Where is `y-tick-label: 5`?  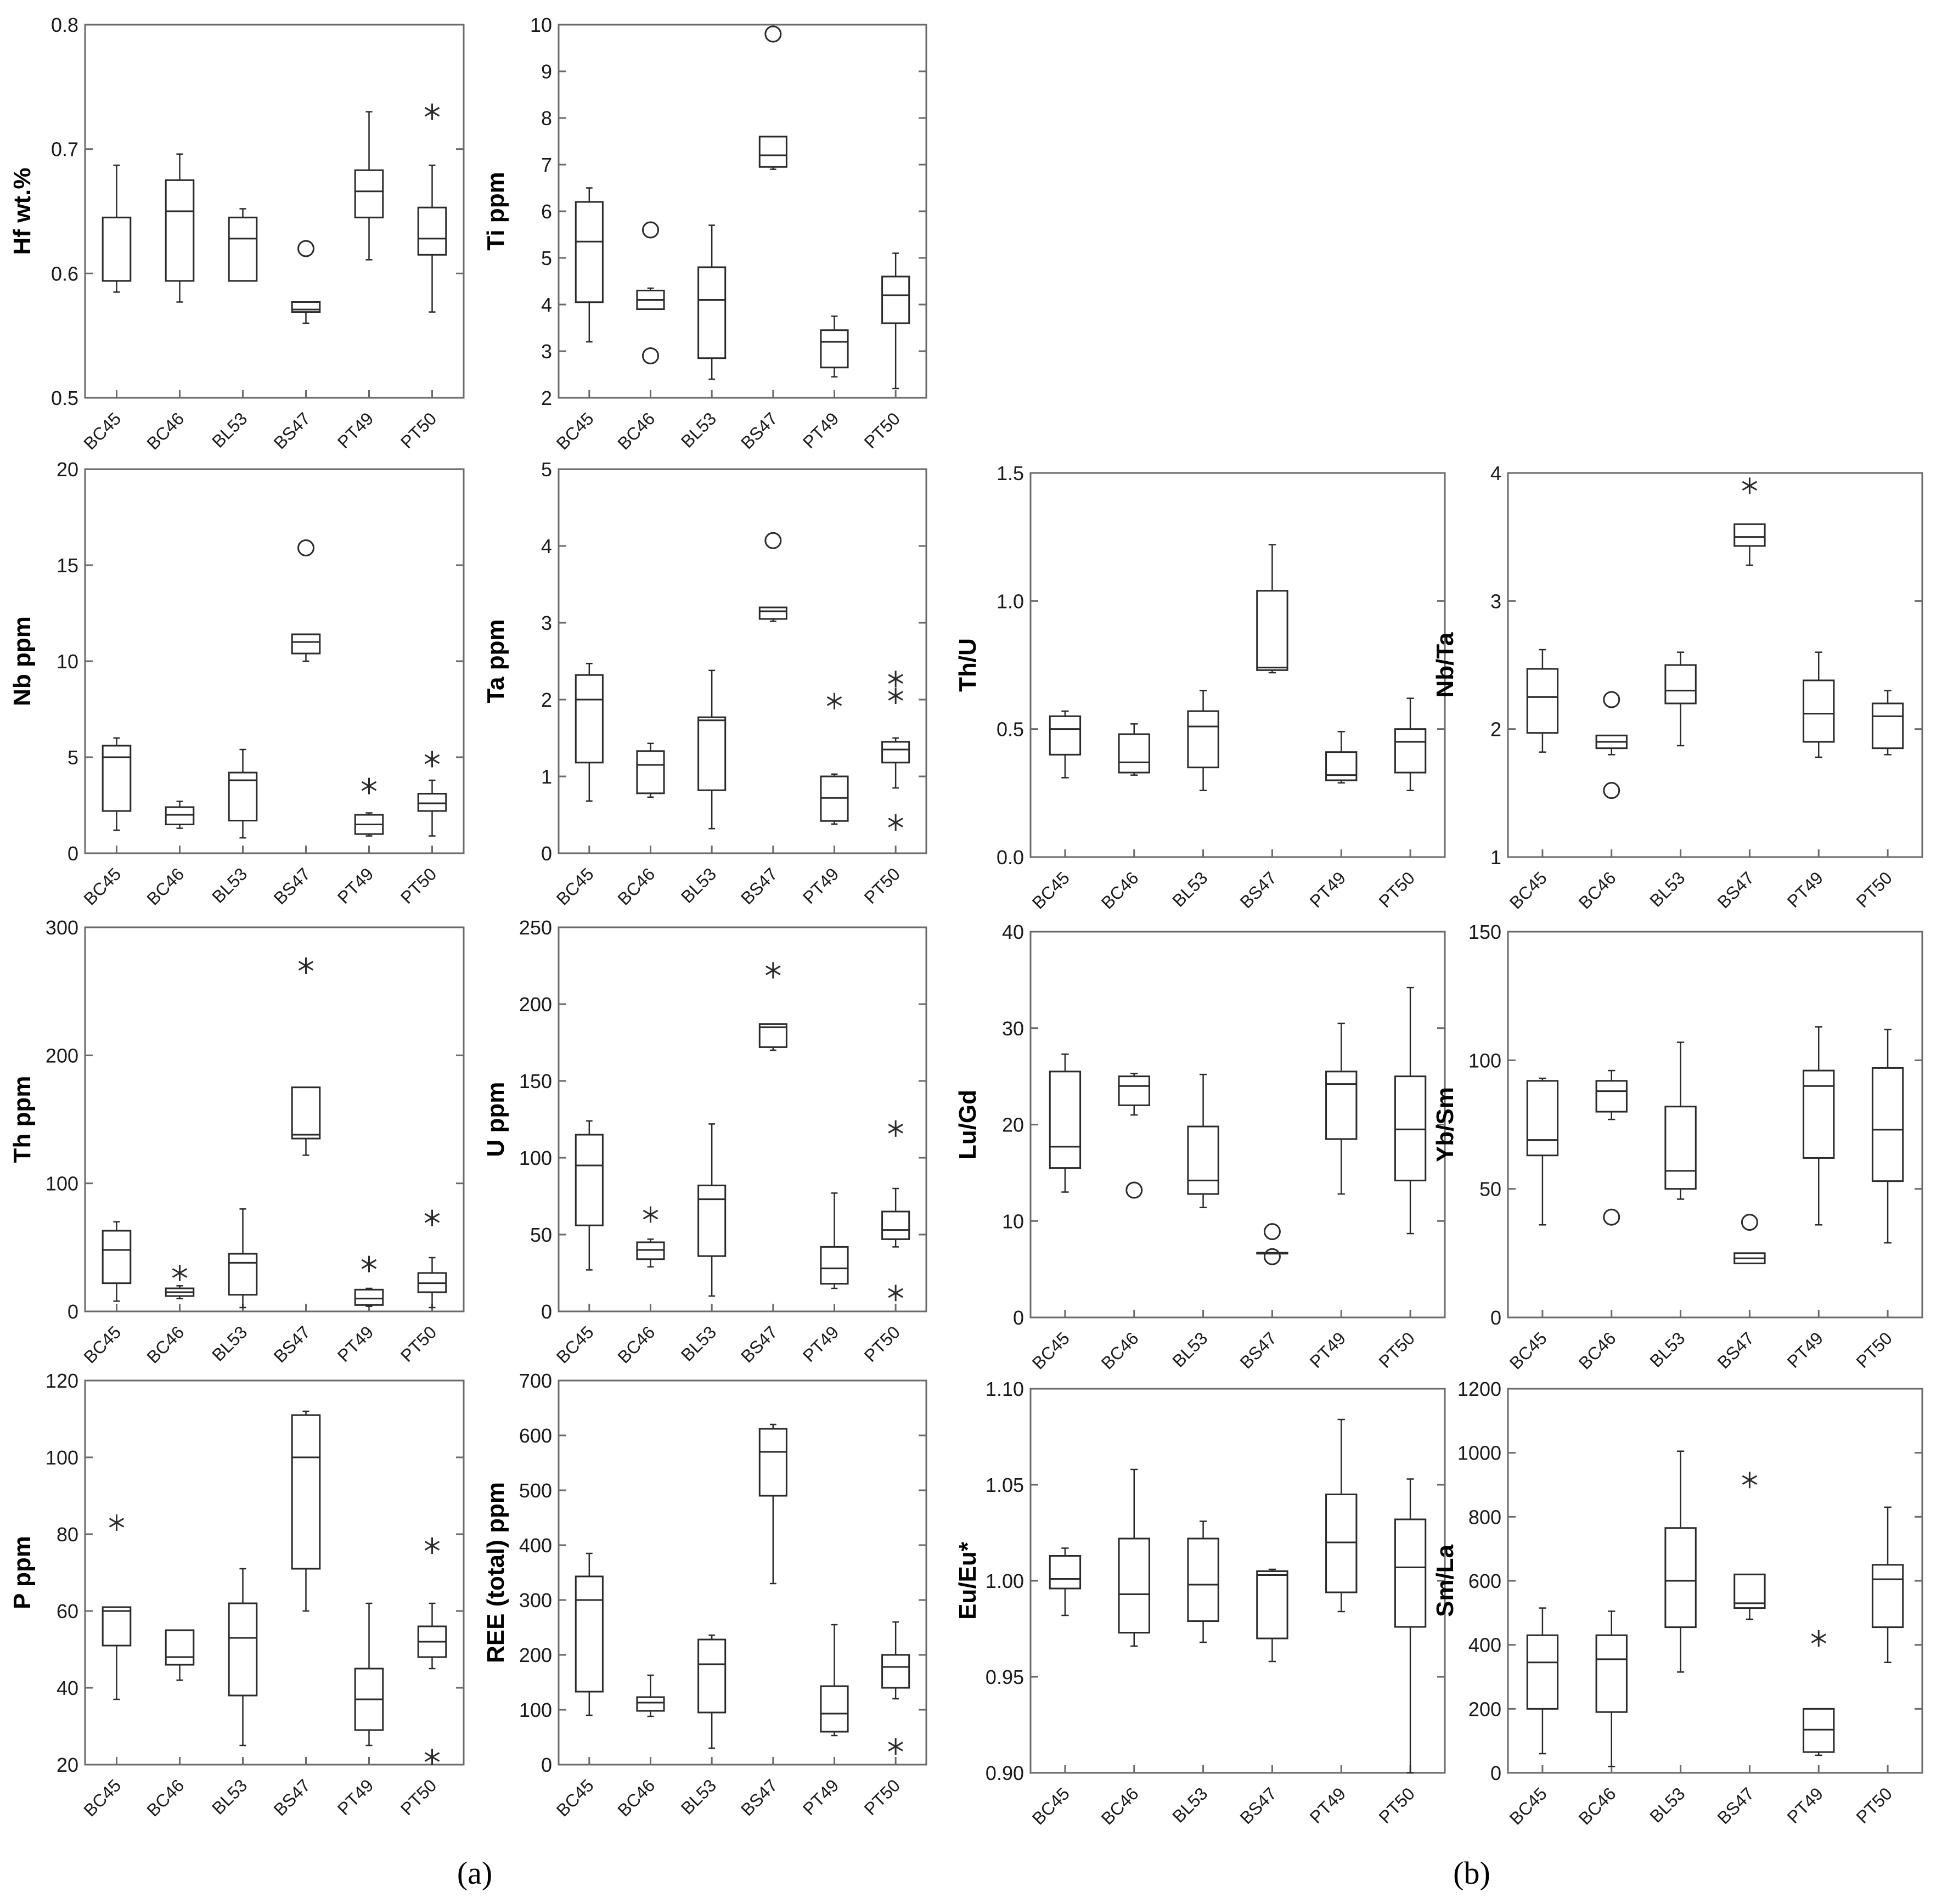 y-tick-label: 5 is located at coordinates (547, 469).